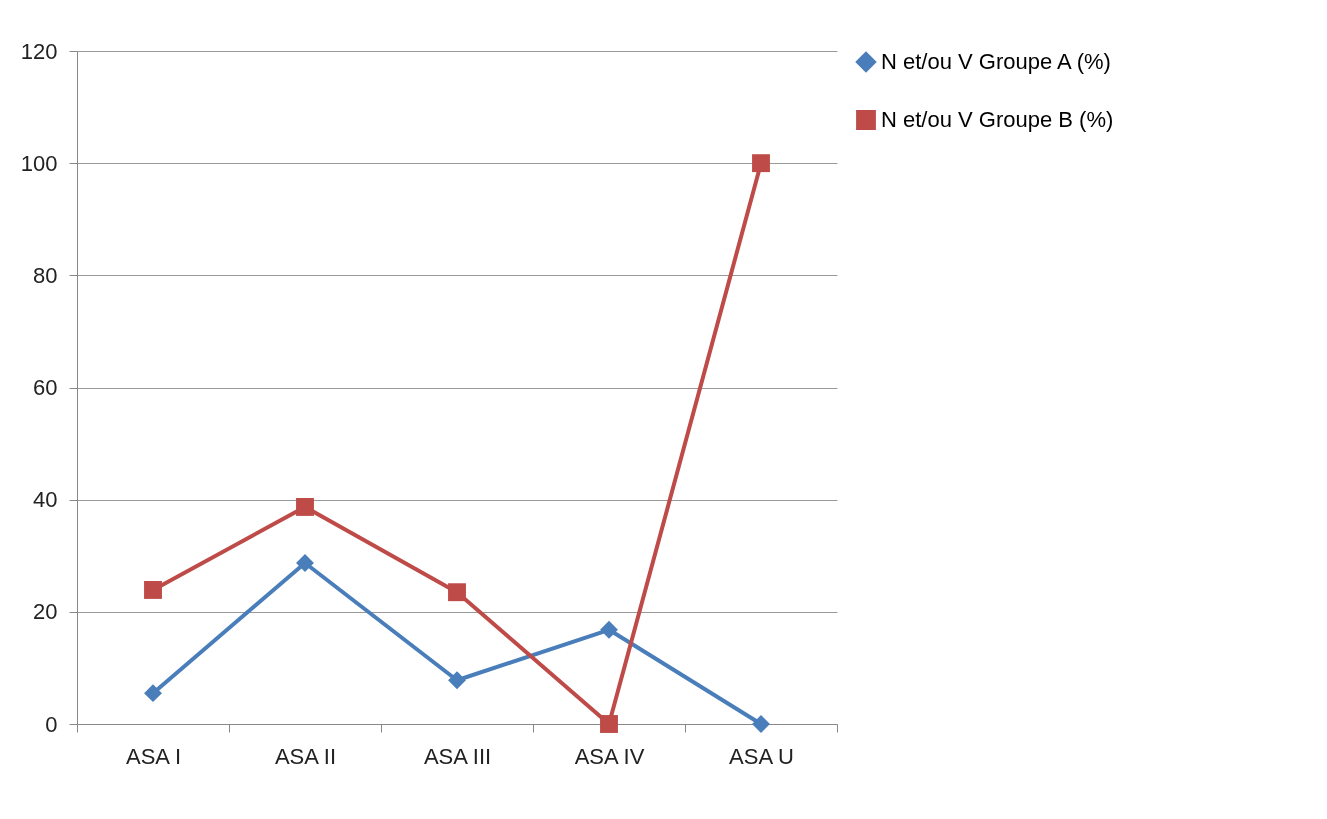  Describe the element at coordinates (39, 163) in the screenshot. I see `y-tick-label: 100` at that location.